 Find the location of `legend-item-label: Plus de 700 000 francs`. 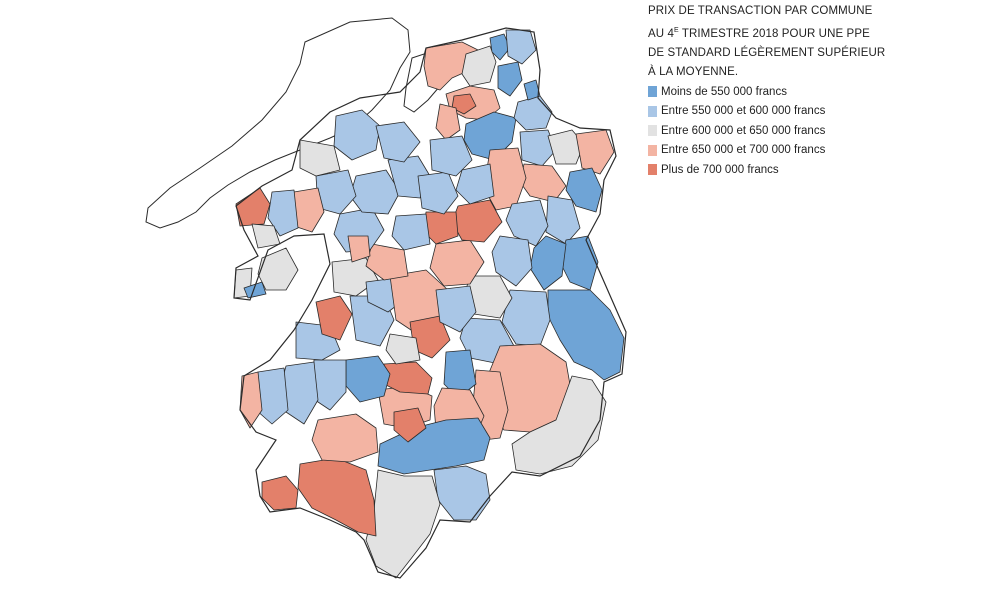

legend-item-label: Plus de 700 000 francs is located at coordinates (720, 169).